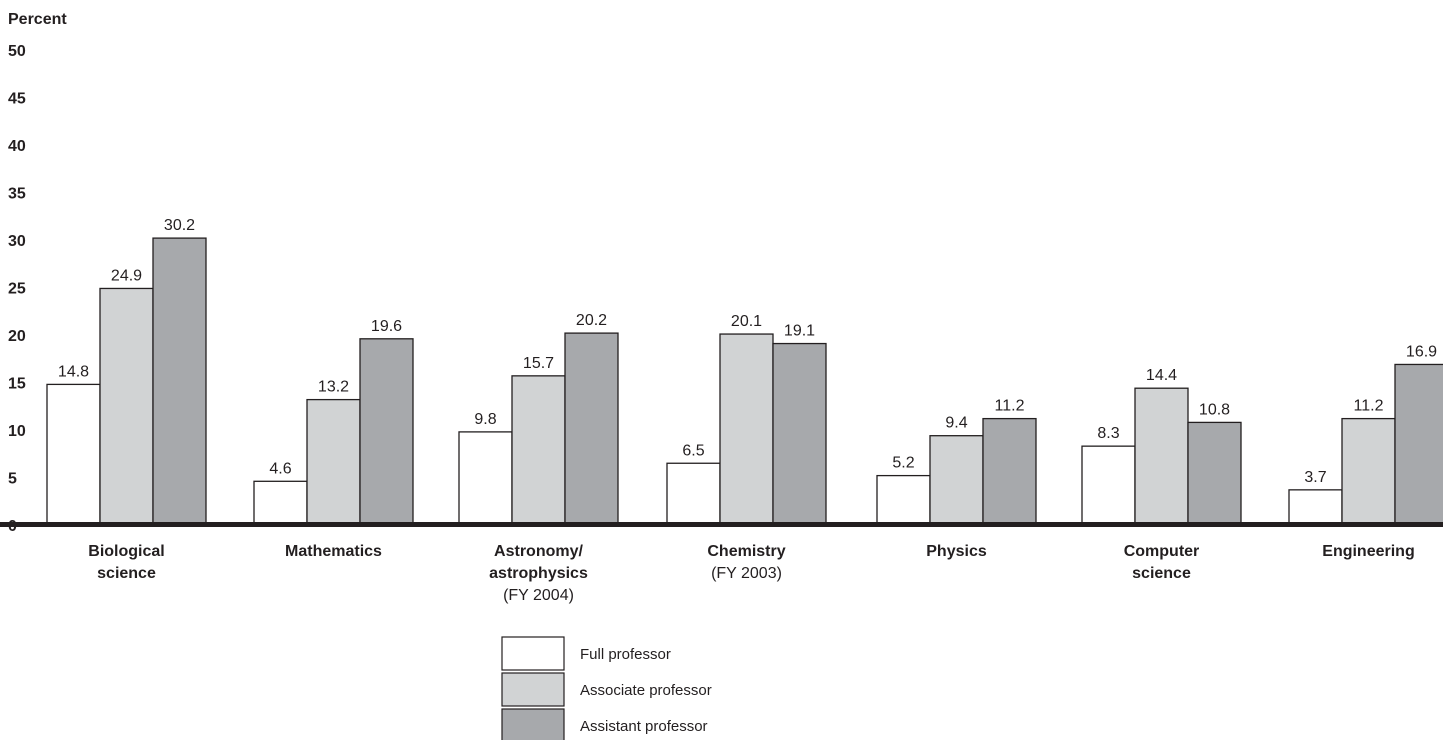 Image resolution: width=1443 pixels, height=740 pixels. I want to click on data-label: 14.8, so click(73, 371).